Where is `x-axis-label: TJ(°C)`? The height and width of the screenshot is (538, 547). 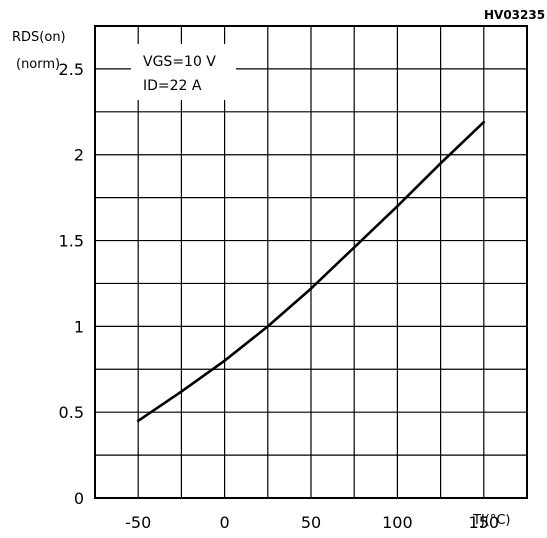 x-axis-label: TJ(°C) is located at coordinates (491, 520).